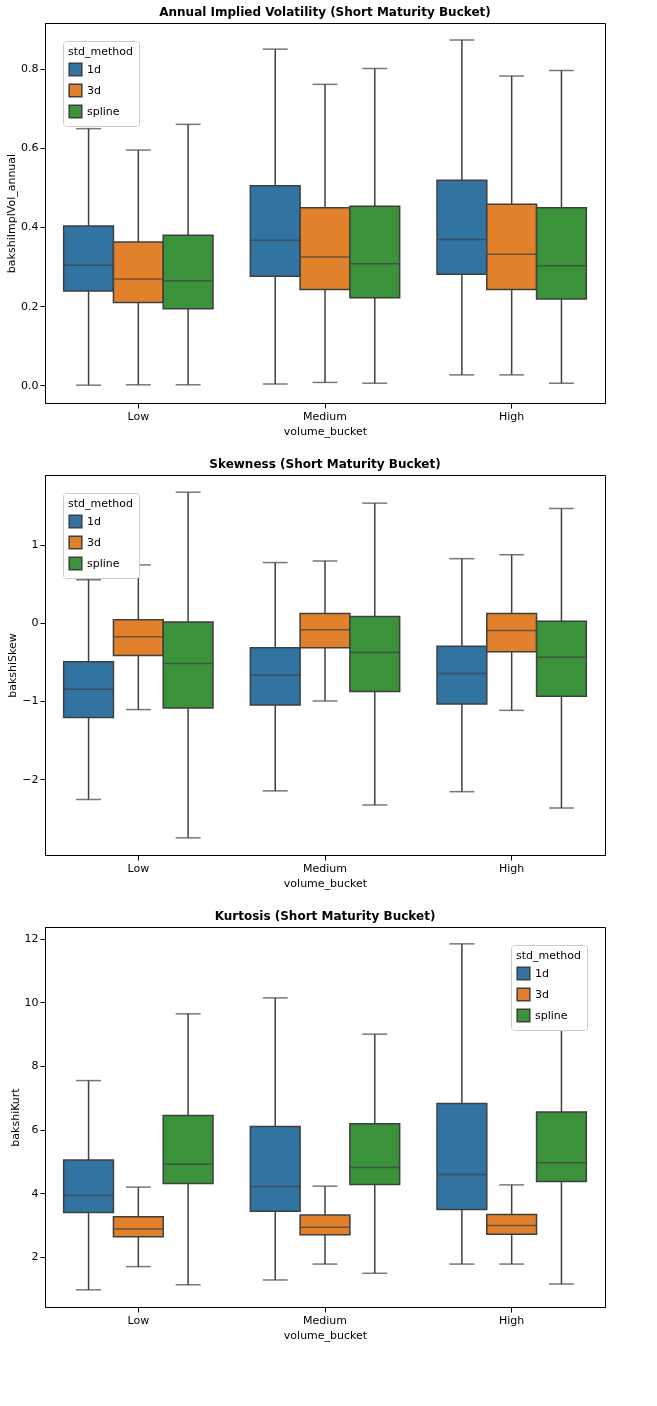 This screenshot has width=657, height=1406. What do you see at coordinates (12, 213) in the screenshot?
I see `y-axis-title: bakshiImplVol_annual` at bounding box center [12, 213].